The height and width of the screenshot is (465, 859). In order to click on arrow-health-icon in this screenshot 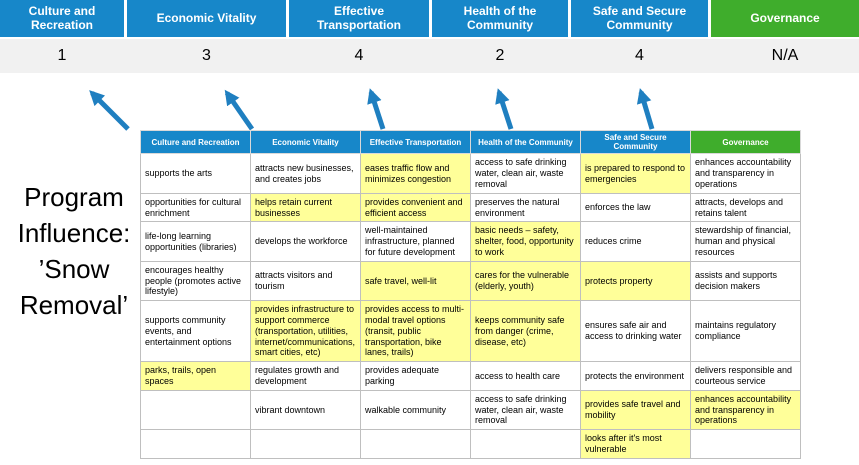, I will do `click(504, 109)`.